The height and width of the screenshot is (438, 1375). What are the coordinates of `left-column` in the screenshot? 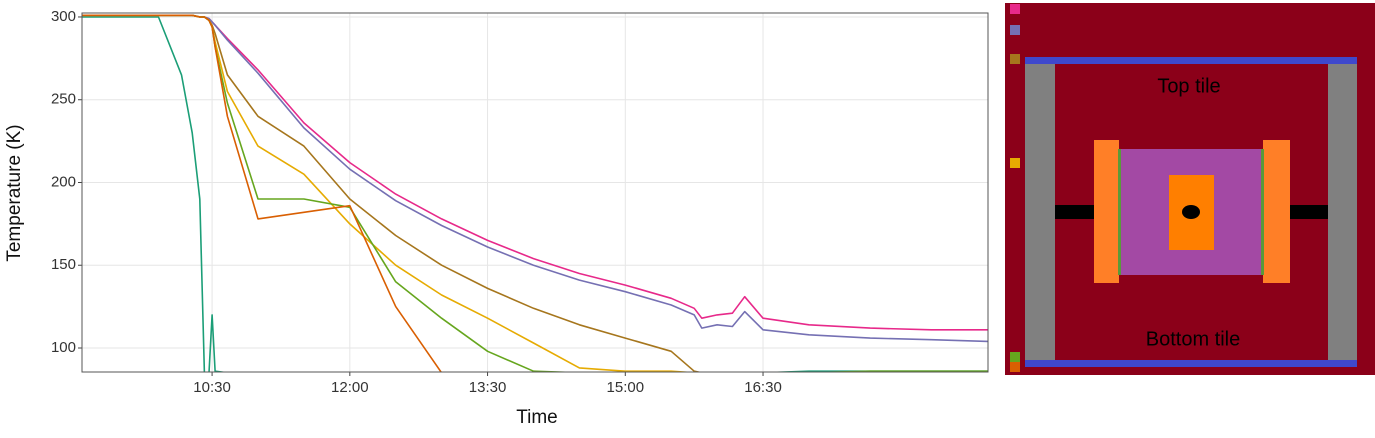 It's located at (1040, 212).